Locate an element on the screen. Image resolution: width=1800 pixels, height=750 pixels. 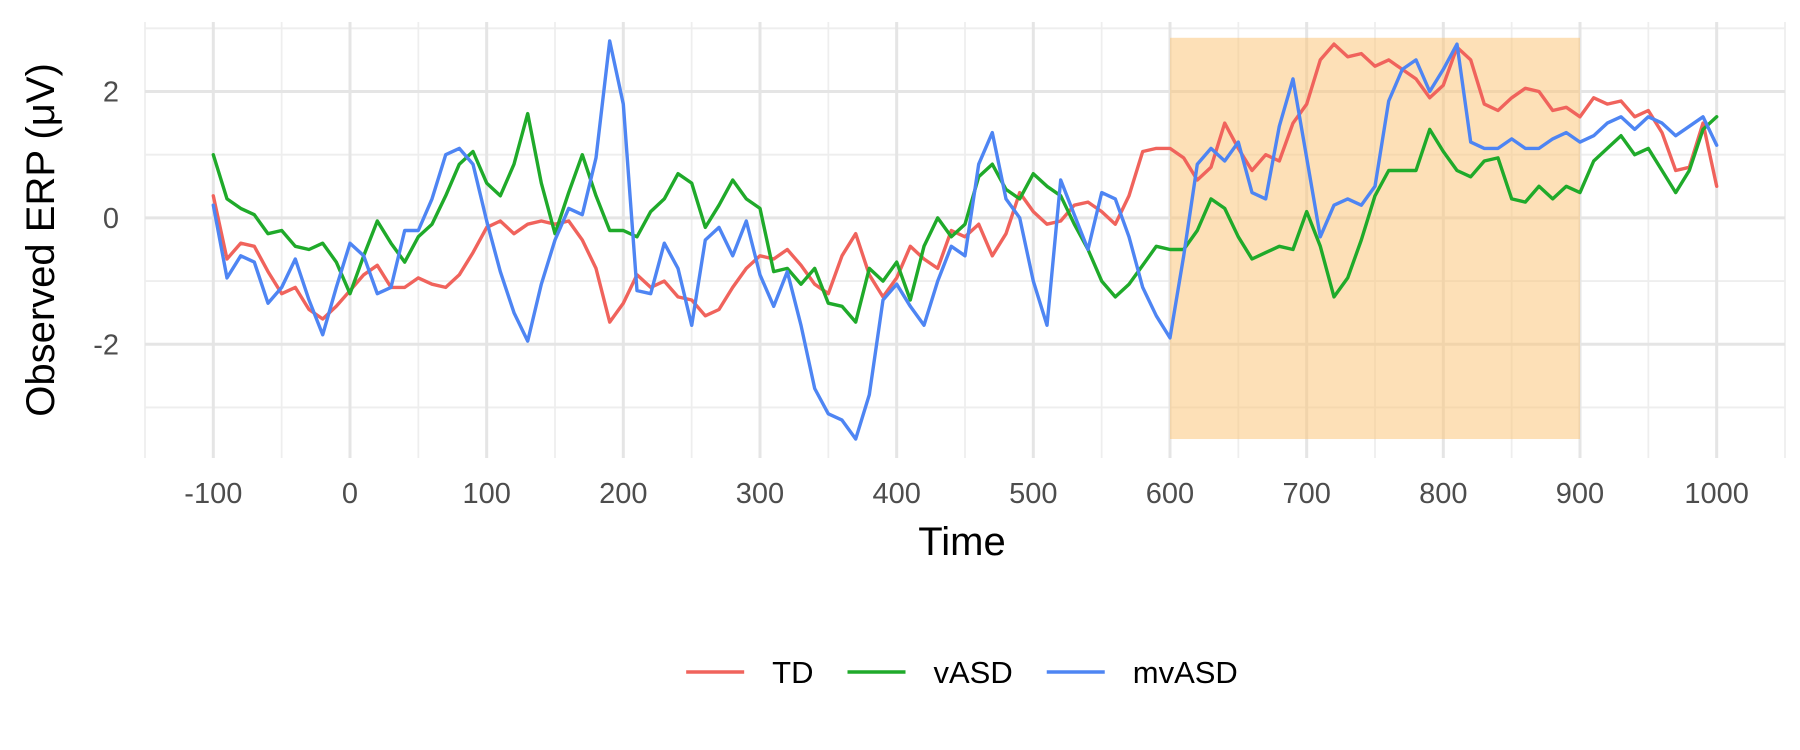
legend-label-vASD: vASD is located at coordinates (973, 672).